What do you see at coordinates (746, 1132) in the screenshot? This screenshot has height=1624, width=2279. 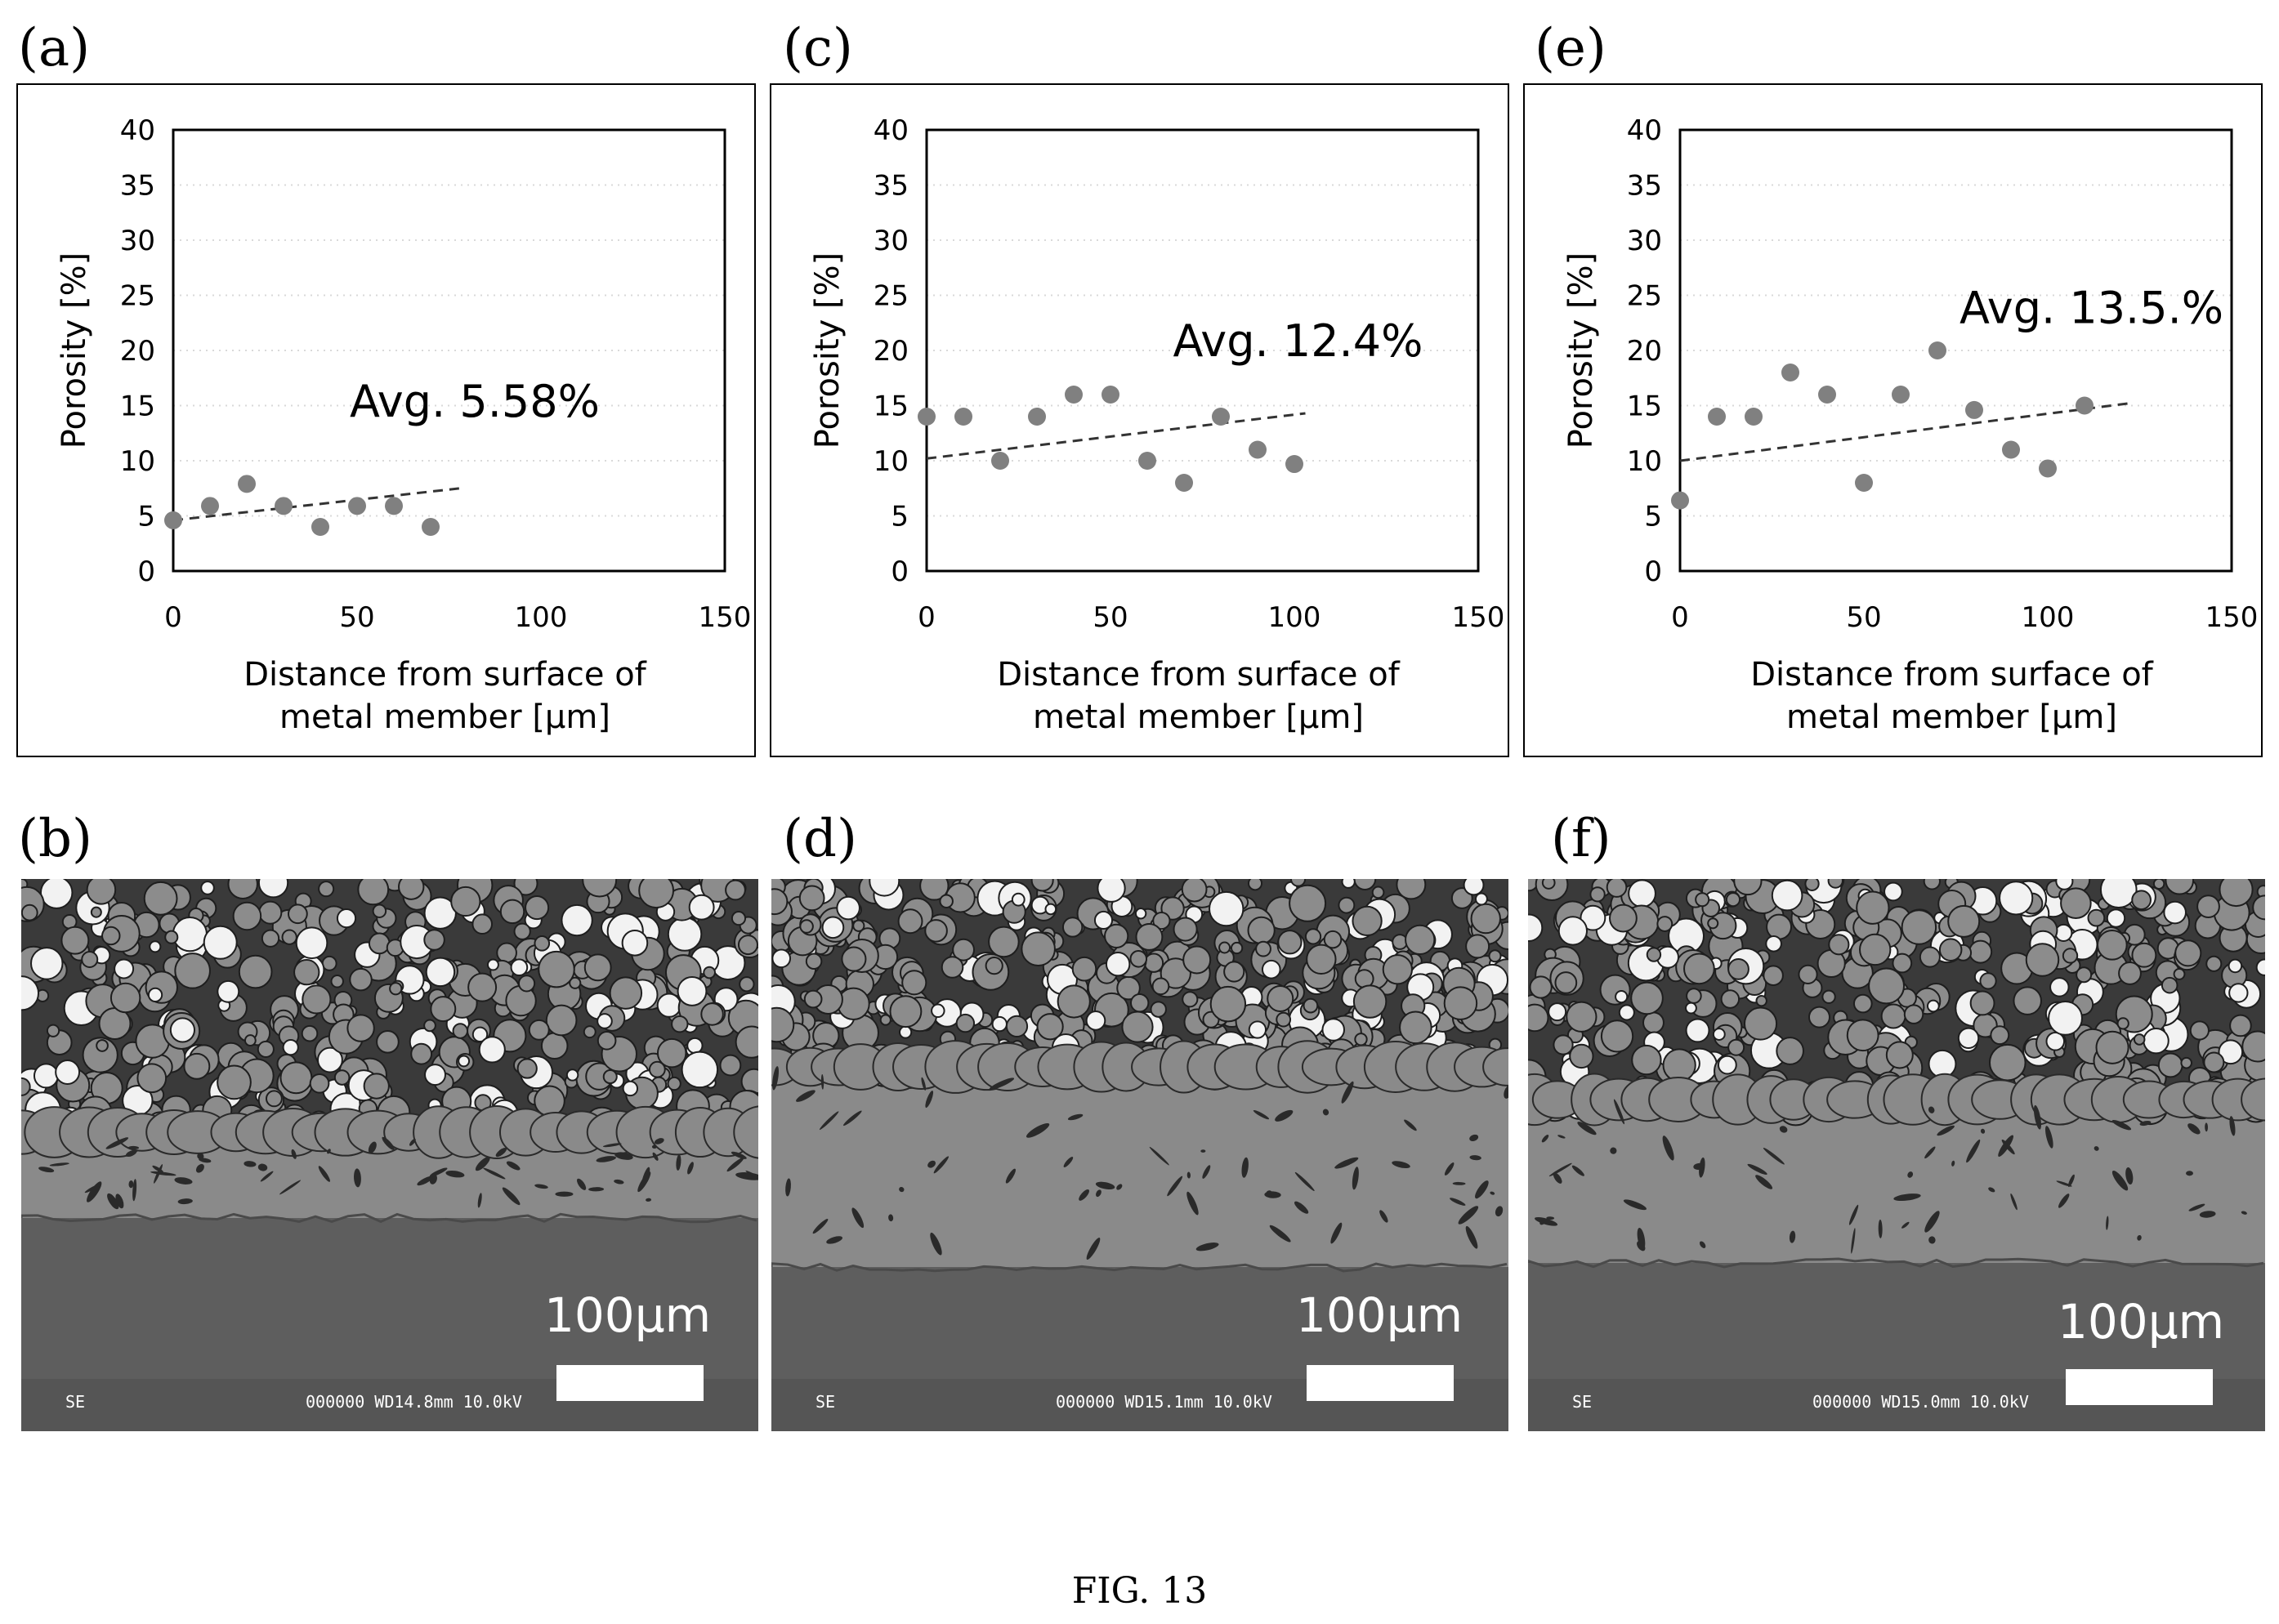 I see `grain` at bounding box center [746, 1132].